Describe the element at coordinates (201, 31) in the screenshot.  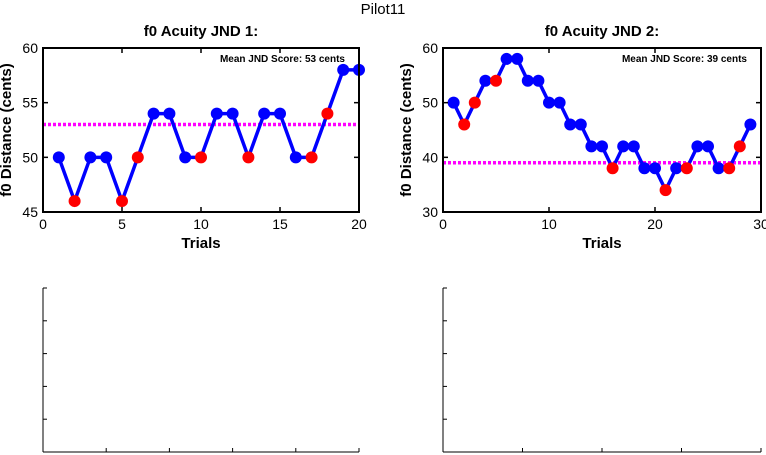
I see `chart-title: f0 Acuity JND 1:` at that location.